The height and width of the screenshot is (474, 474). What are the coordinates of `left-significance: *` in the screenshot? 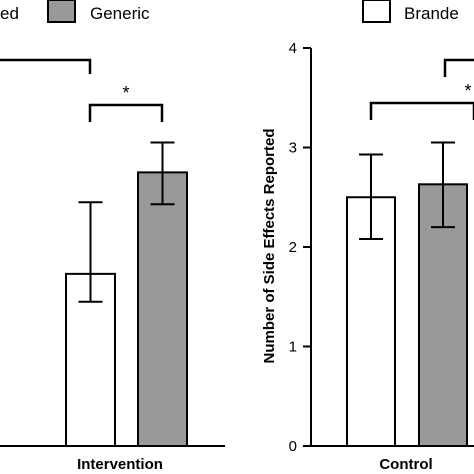 It's located at (82, 90).